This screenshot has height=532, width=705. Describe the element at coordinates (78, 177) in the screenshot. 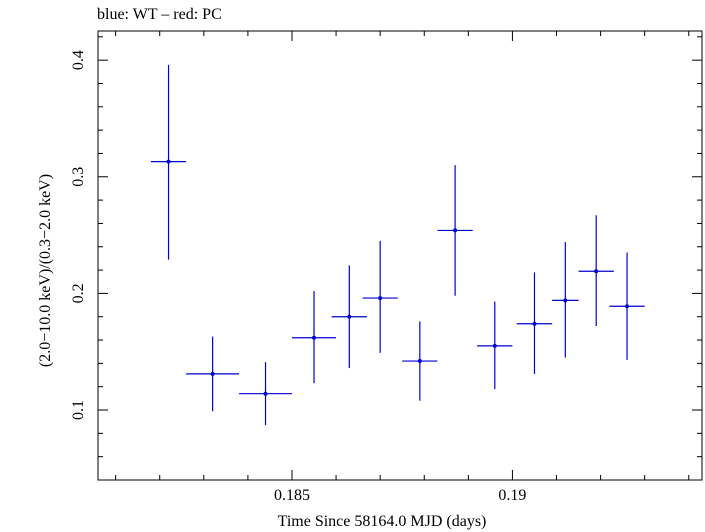

I see `y-tick-label: 0.3` at that location.